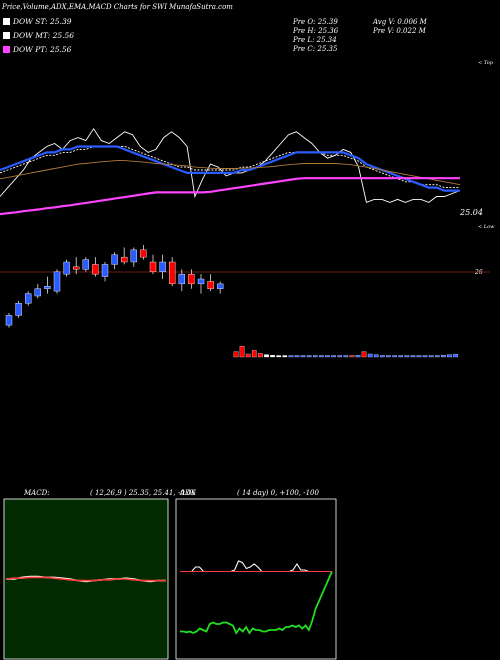  I want to click on label-top: < Top, so click(485, 63).